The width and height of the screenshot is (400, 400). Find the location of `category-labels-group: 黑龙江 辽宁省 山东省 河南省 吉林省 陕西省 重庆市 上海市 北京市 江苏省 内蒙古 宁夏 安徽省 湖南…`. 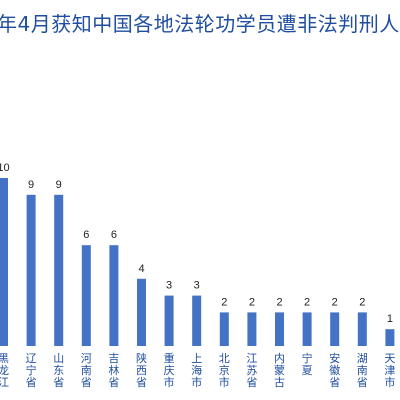

category-labels-group: 黑龙江 辽宁省 山东省 河南省 吉林省 陕西省 重庆市 上海市 北京市 江苏省 内蒙古 宁夏 安徽省 湖南… is located at coordinates (197, 370).